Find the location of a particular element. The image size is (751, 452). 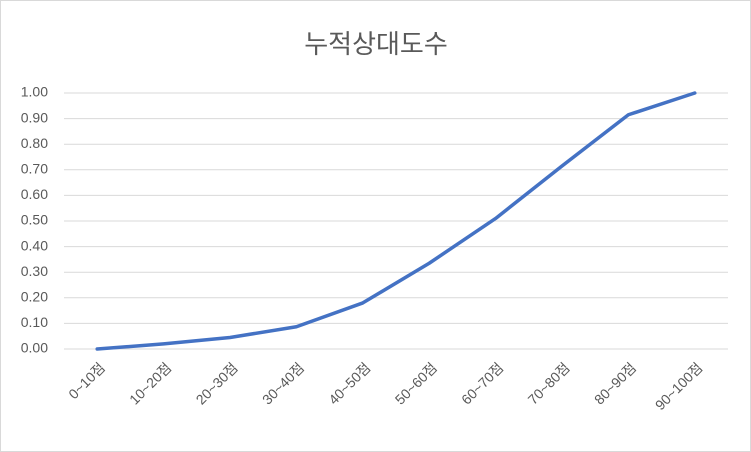

y-tick-label: 0.70 is located at coordinates (34, 169).